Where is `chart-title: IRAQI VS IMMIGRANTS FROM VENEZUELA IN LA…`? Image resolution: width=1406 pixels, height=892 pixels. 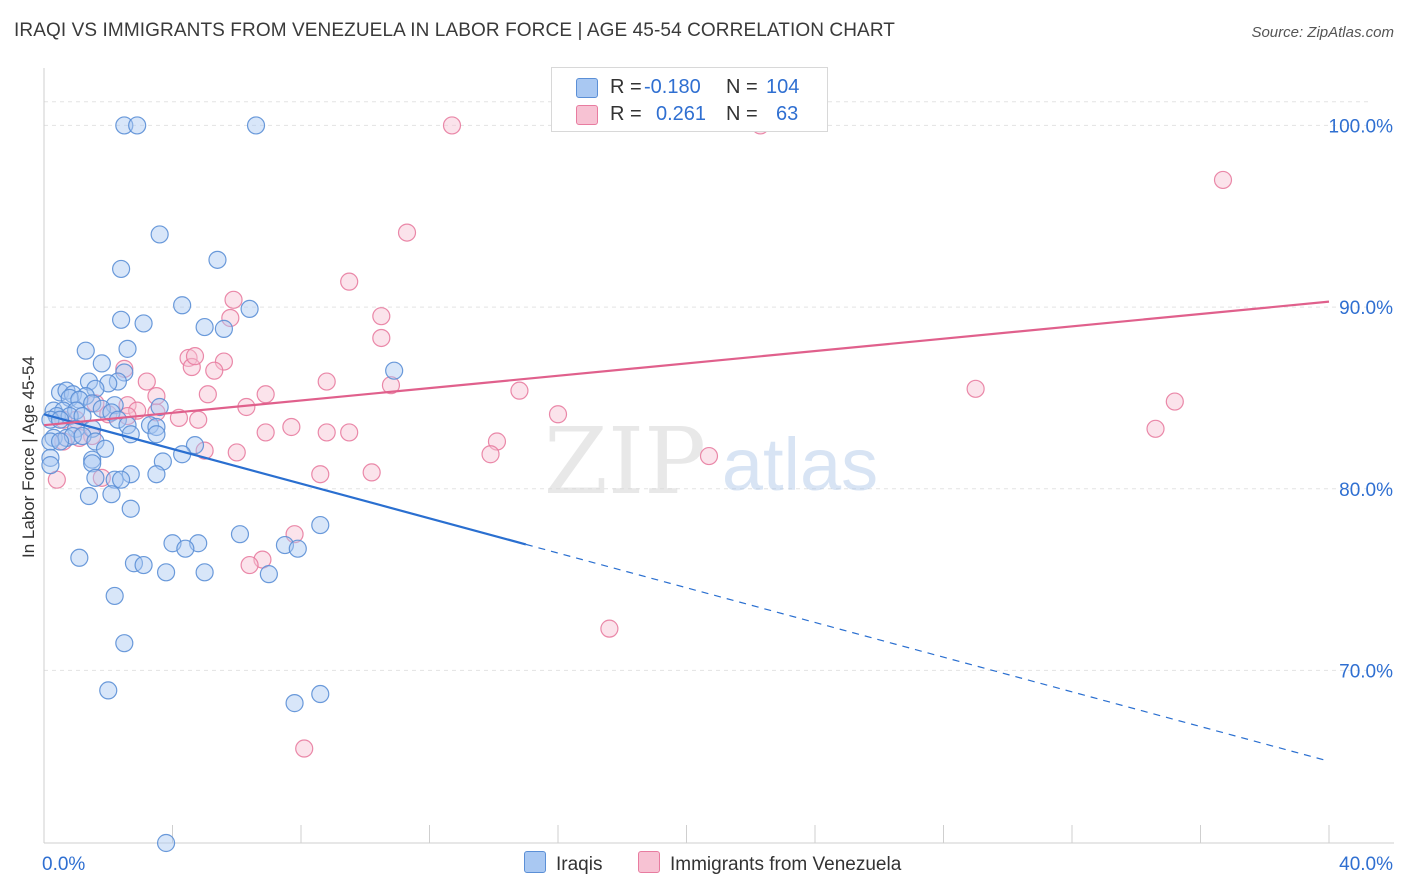
chart-title: IRAQI VS IMMIGRANTS FROM VENEZUELA IN LA… is located at coordinates (455, 30).